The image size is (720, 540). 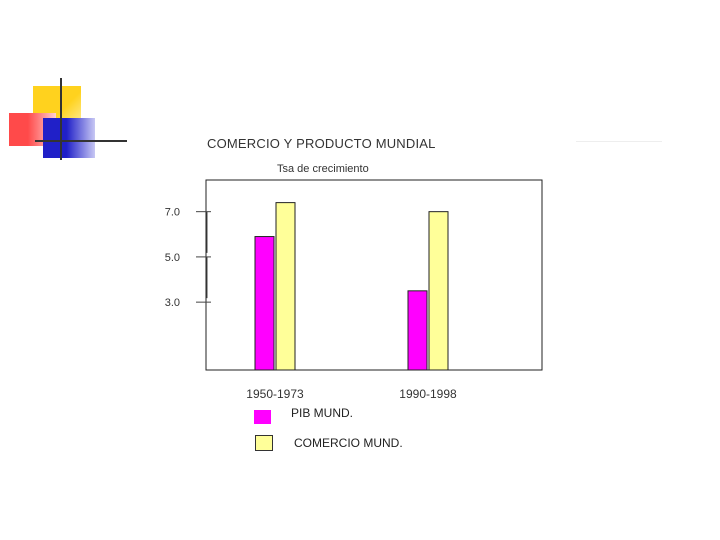 What do you see at coordinates (322, 413) in the screenshot?
I see `legend-label-pib: PIB MUND.` at bounding box center [322, 413].